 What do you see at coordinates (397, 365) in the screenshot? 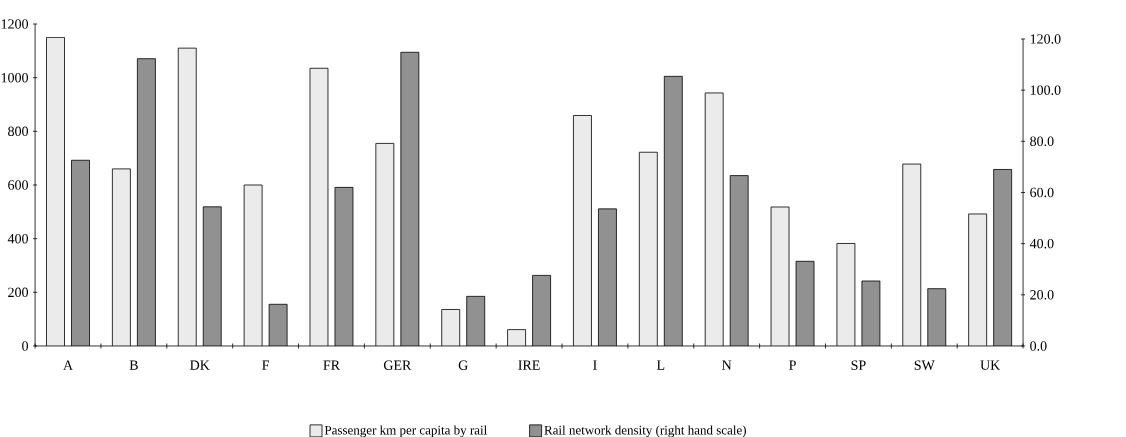
I see `x-tick-label: GER` at bounding box center [397, 365].